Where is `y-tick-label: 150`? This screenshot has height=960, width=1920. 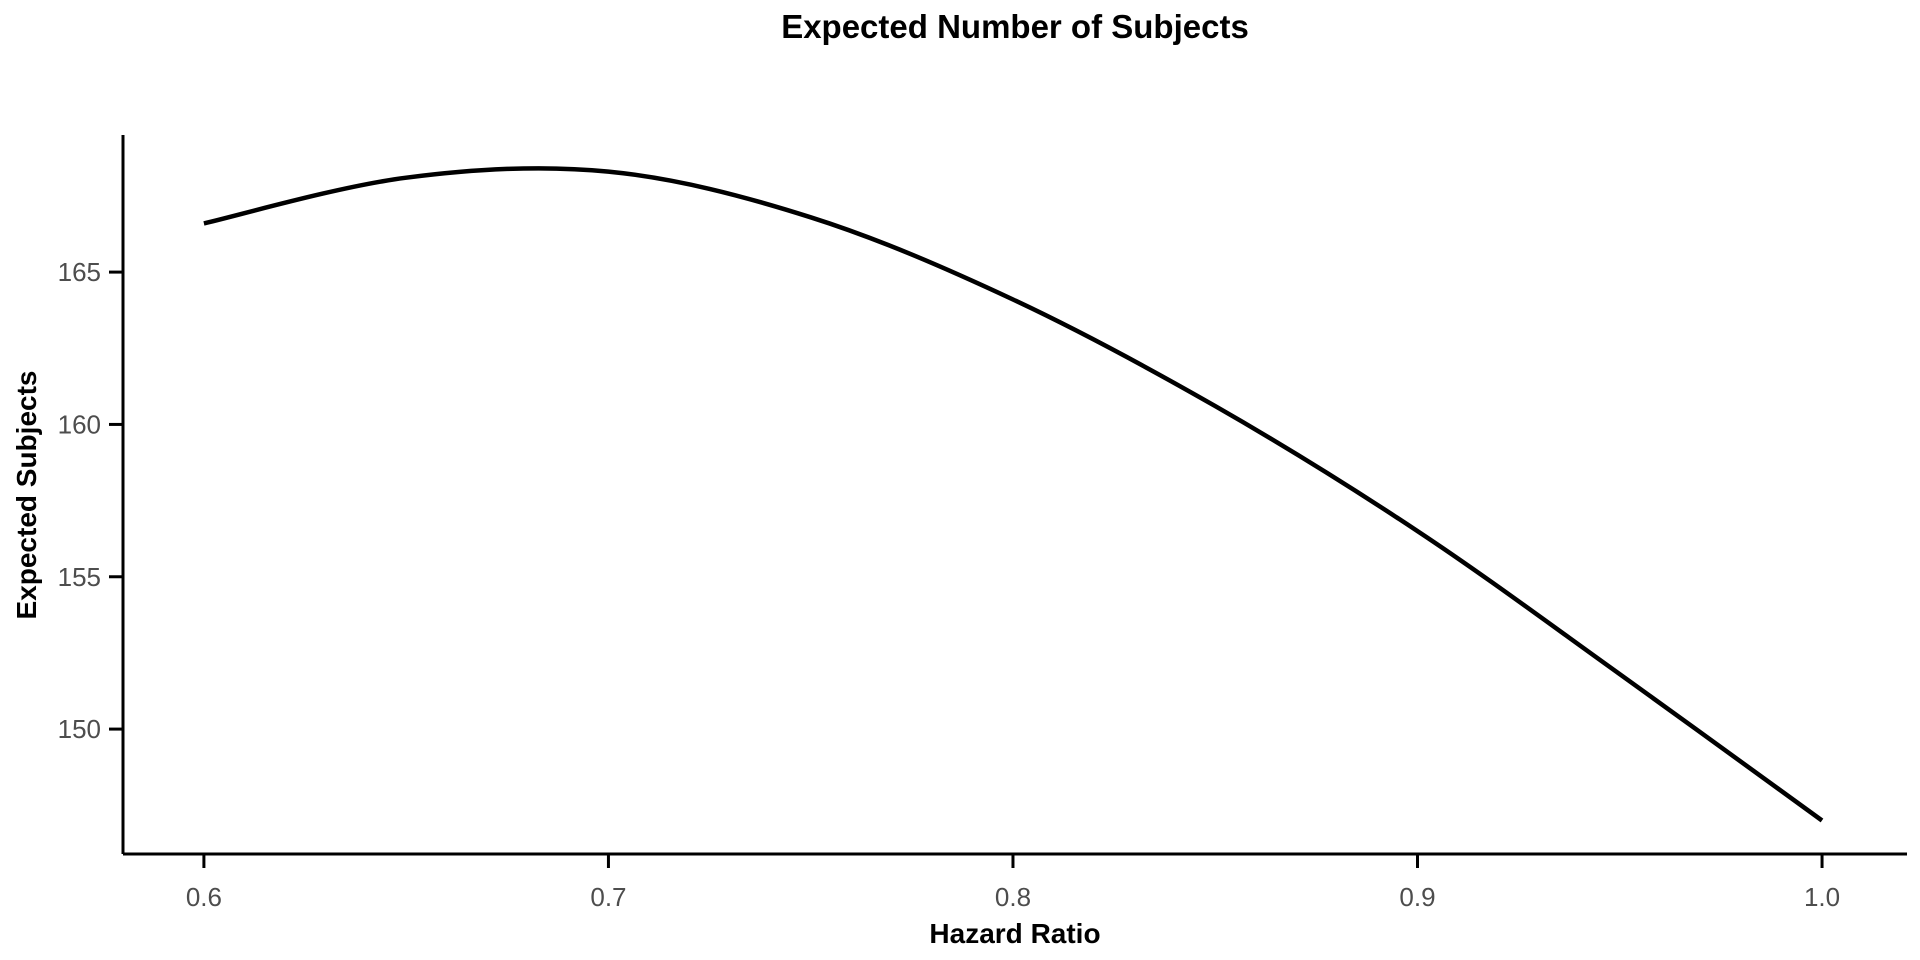 y-tick-label: 150 is located at coordinates (79, 729).